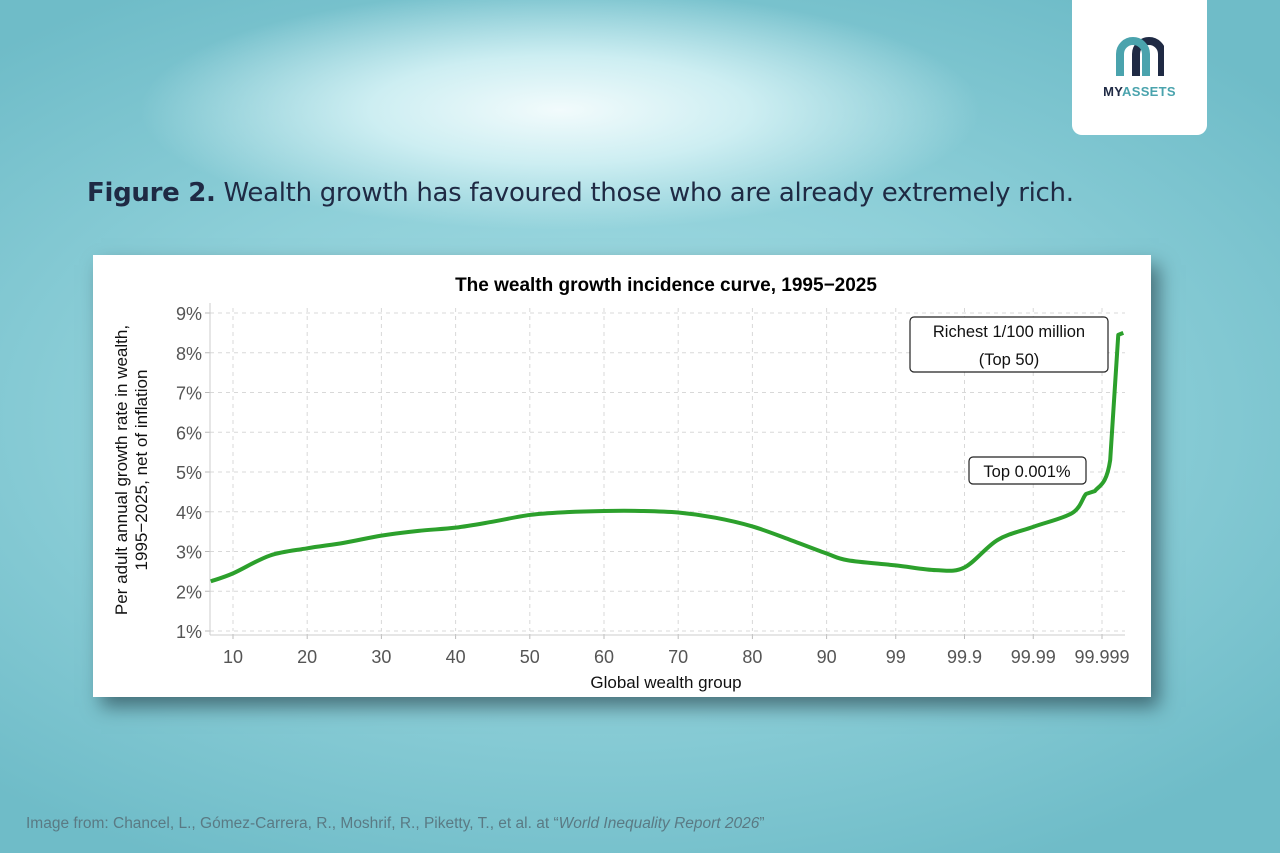  Describe the element at coordinates (141, 470) in the screenshot. I see `y-axis-label-line2: 1995−2025, net of inflation` at that location.